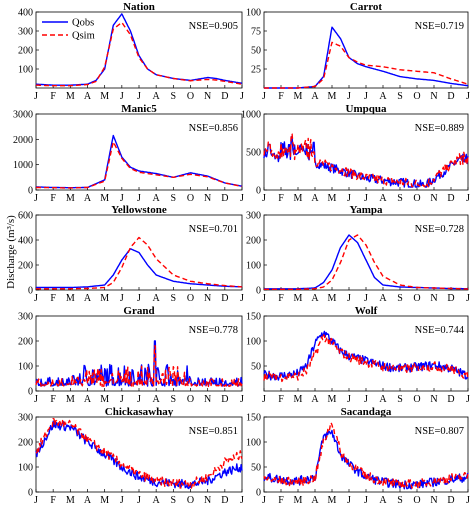 Image resolution: width=474 pixels, height=505 pixels. I want to click on y-tick-label: 25, so click(256, 70).